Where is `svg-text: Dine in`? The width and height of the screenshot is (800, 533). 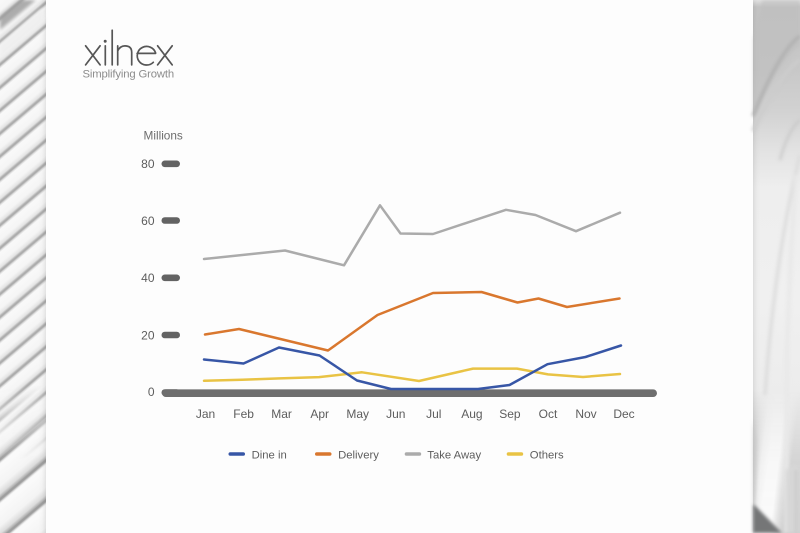
svg-text: Dine in is located at coordinates (269, 456).